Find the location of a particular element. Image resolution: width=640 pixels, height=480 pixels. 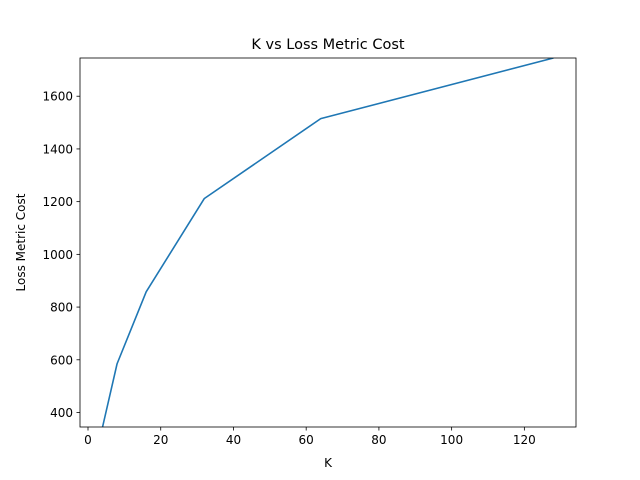

x-tick-label: 120 is located at coordinates (524, 440).